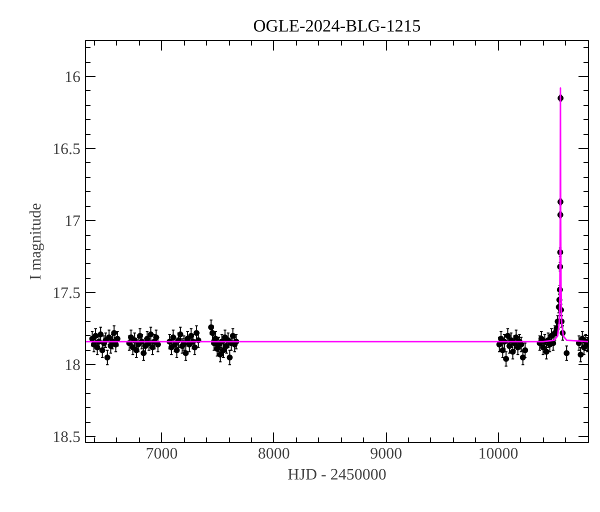  Describe the element at coordinates (386, 454) in the screenshot. I see `x-tick-label: 9000` at that location.